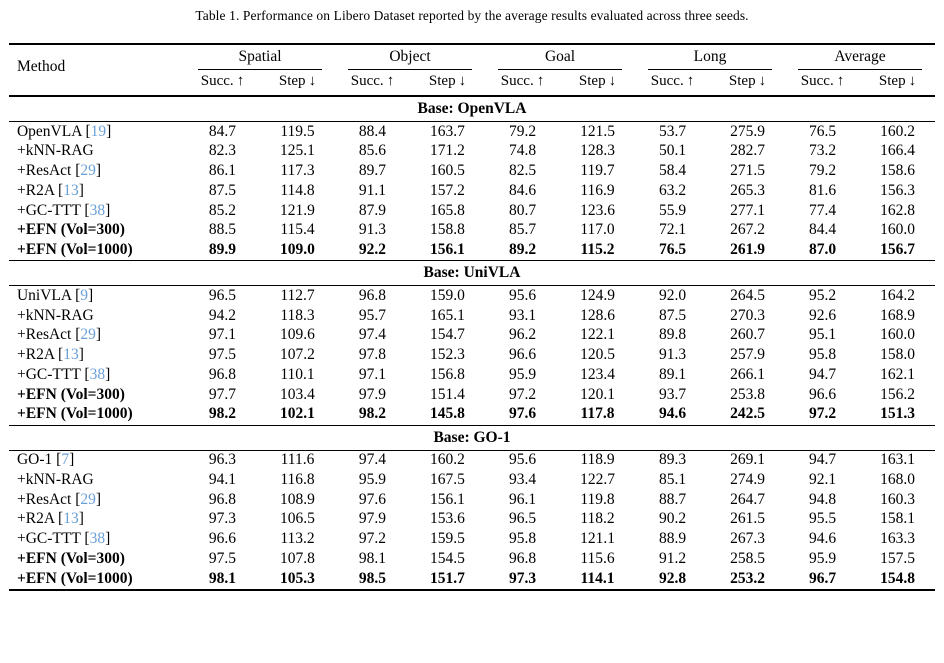  I want to click on value-cell: 110.1, so click(297, 374).